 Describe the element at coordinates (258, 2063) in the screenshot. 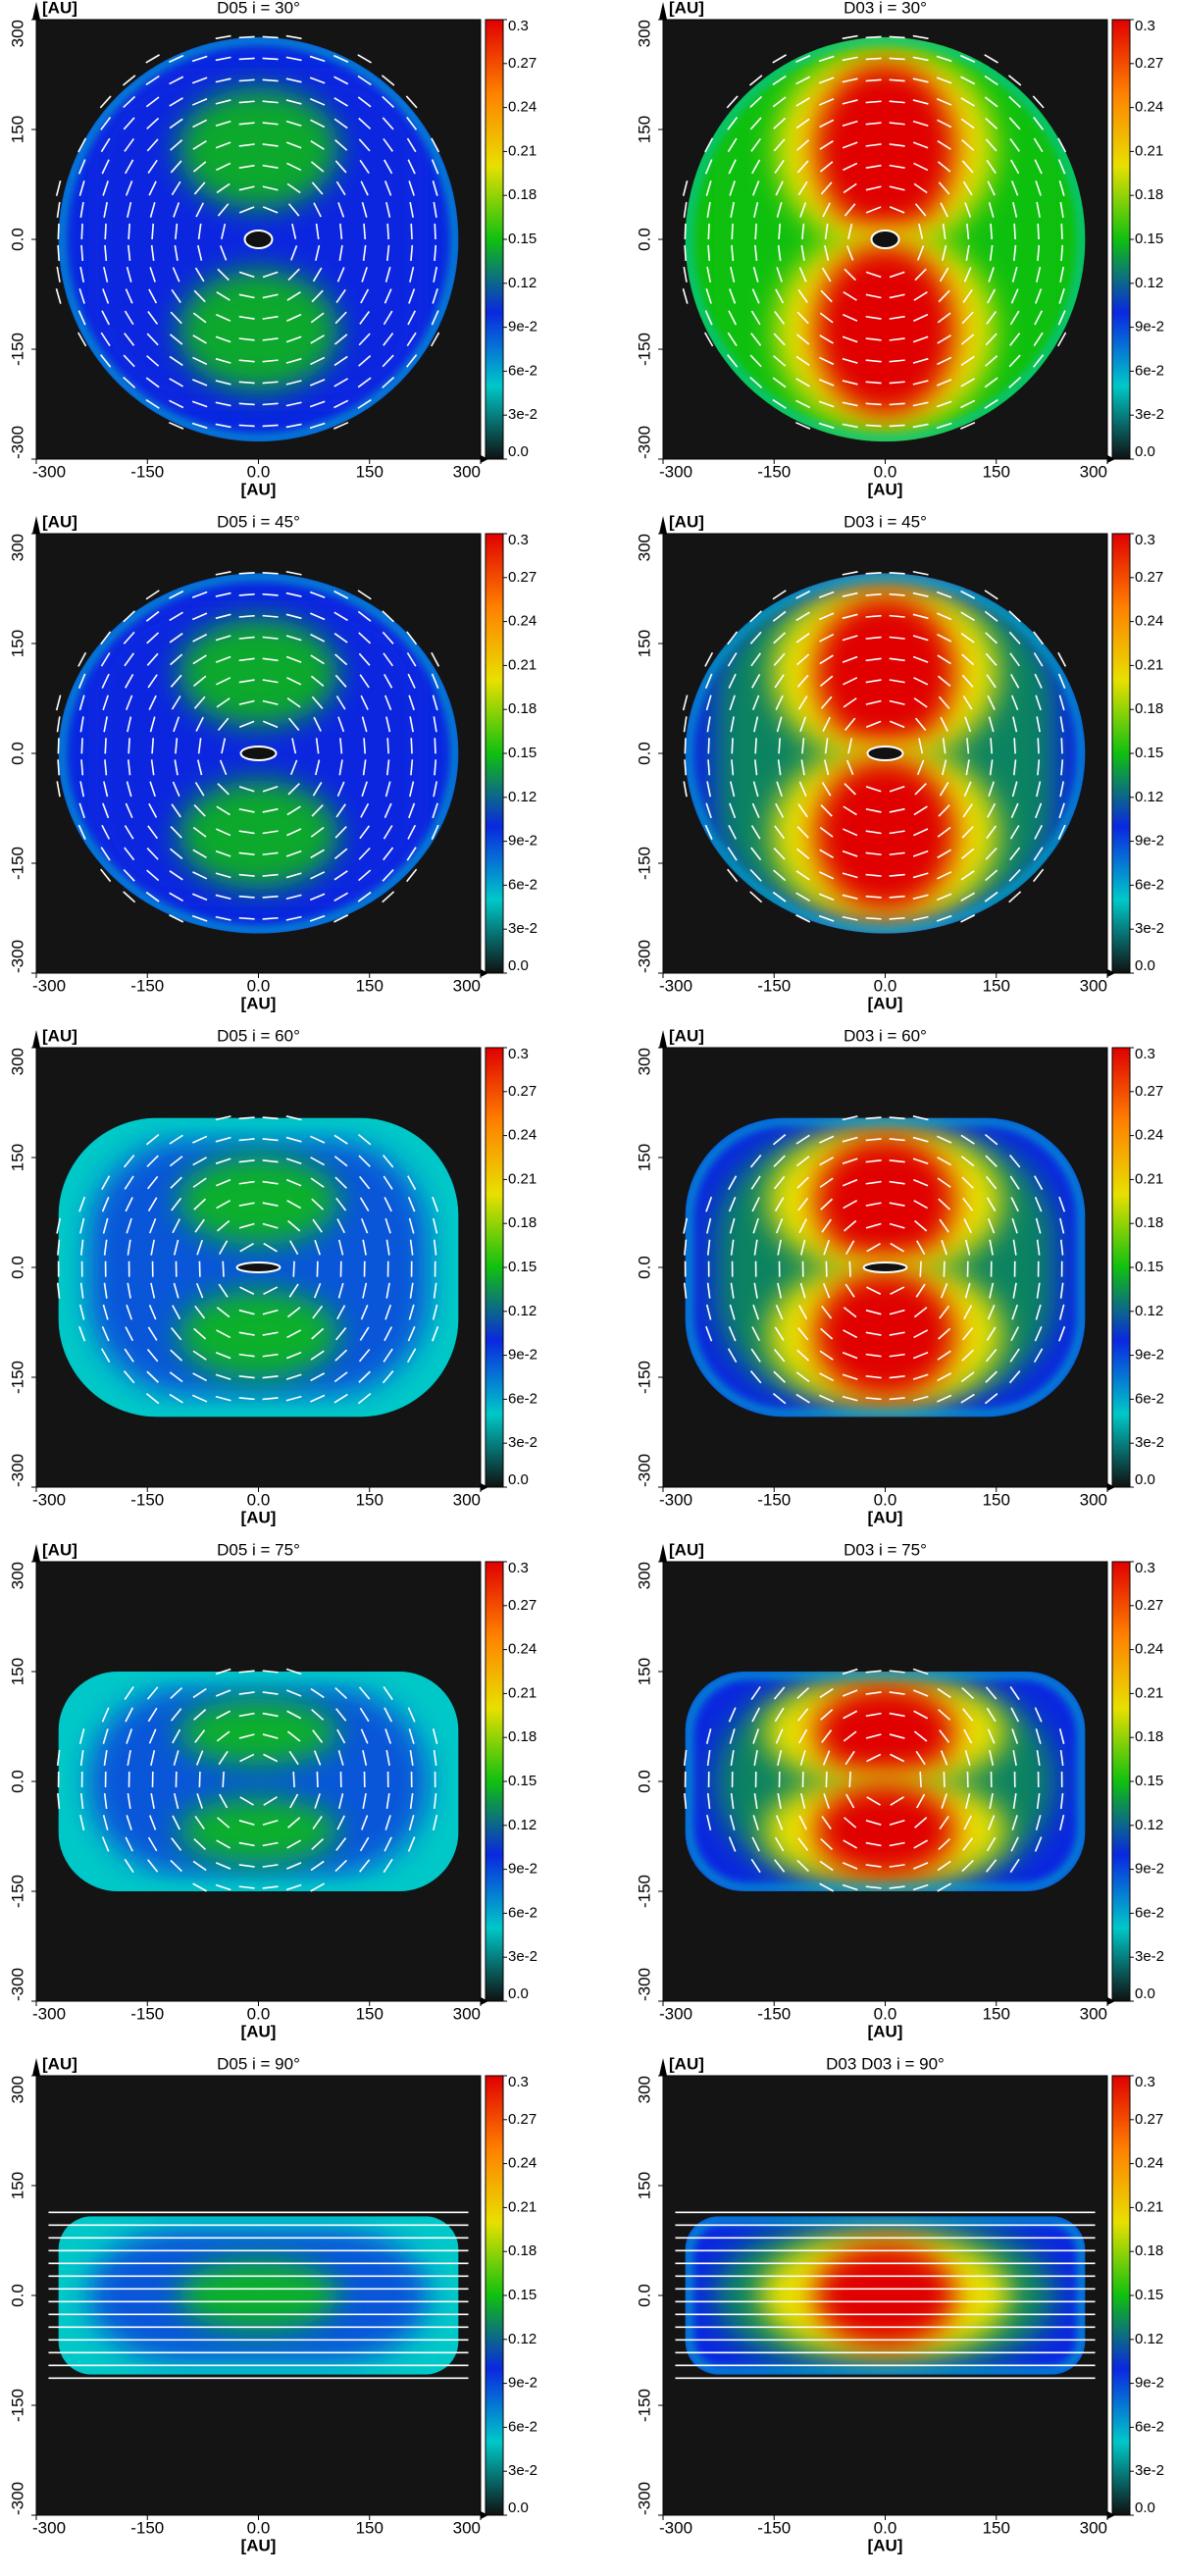

I see `panel-title: D05 i = 90°` at that location.